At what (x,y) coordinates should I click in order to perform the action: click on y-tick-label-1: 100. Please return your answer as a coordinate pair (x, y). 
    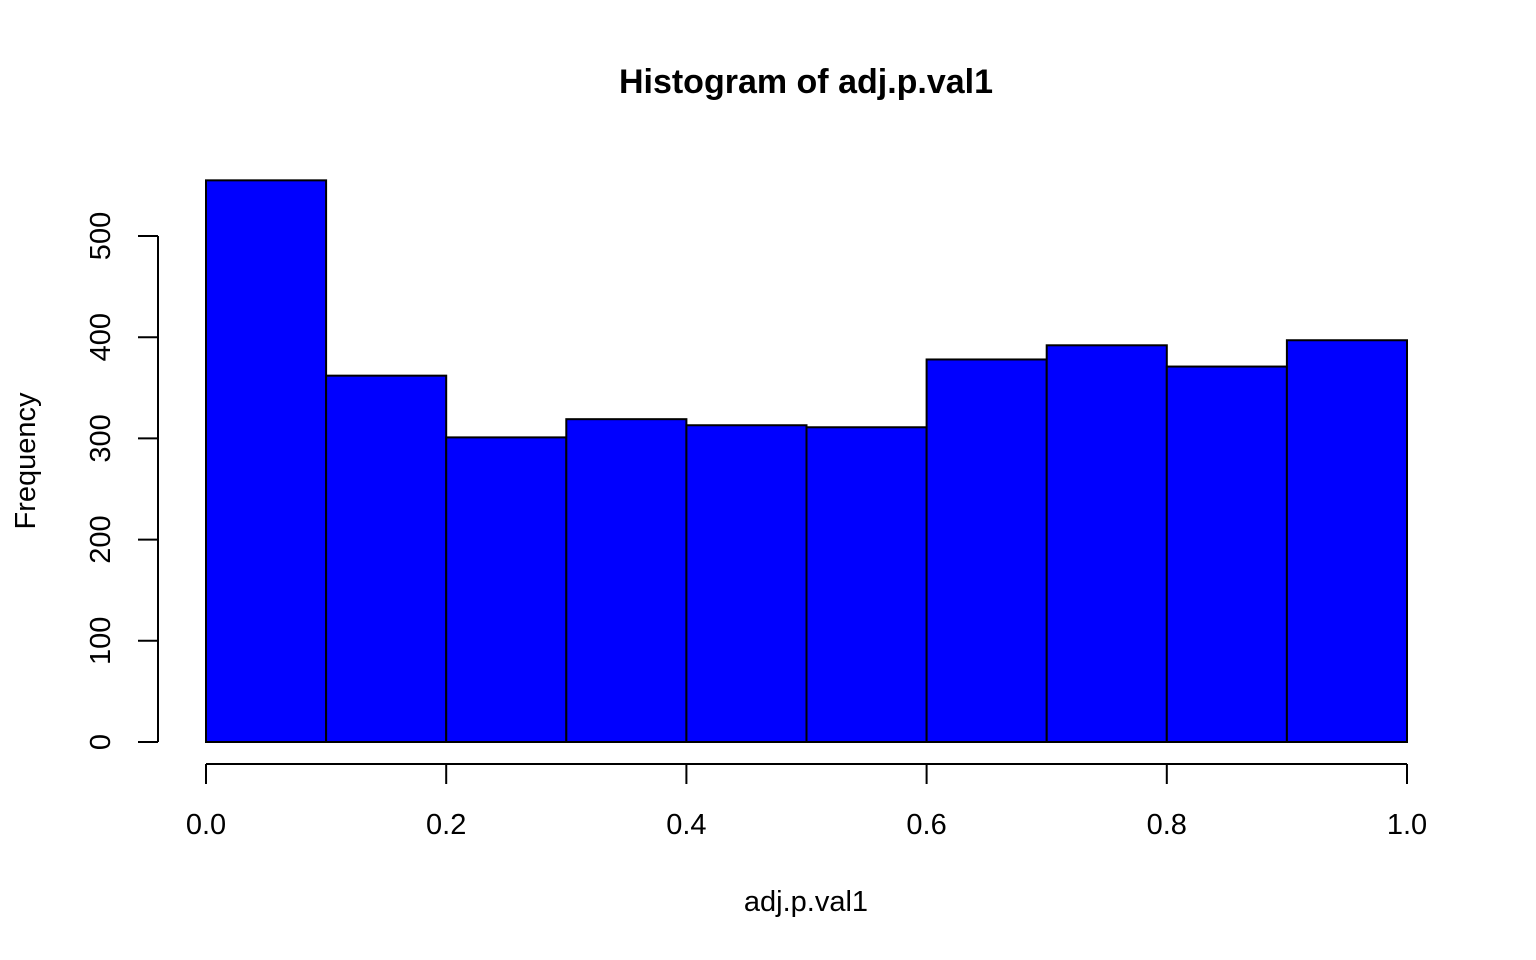
    Looking at the image, I should click on (101, 641).